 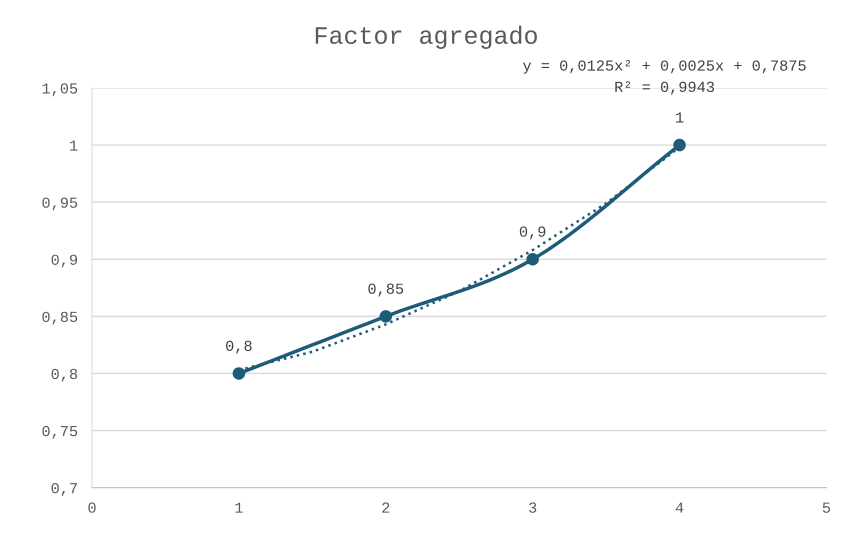 I want to click on x-tick-label: 1, so click(x=239, y=507).